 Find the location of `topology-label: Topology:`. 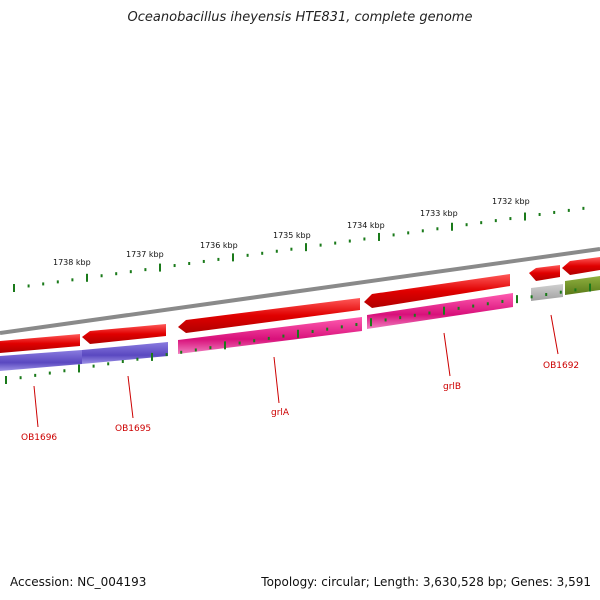

topology-label: Topology: is located at coordinates (289, 582).